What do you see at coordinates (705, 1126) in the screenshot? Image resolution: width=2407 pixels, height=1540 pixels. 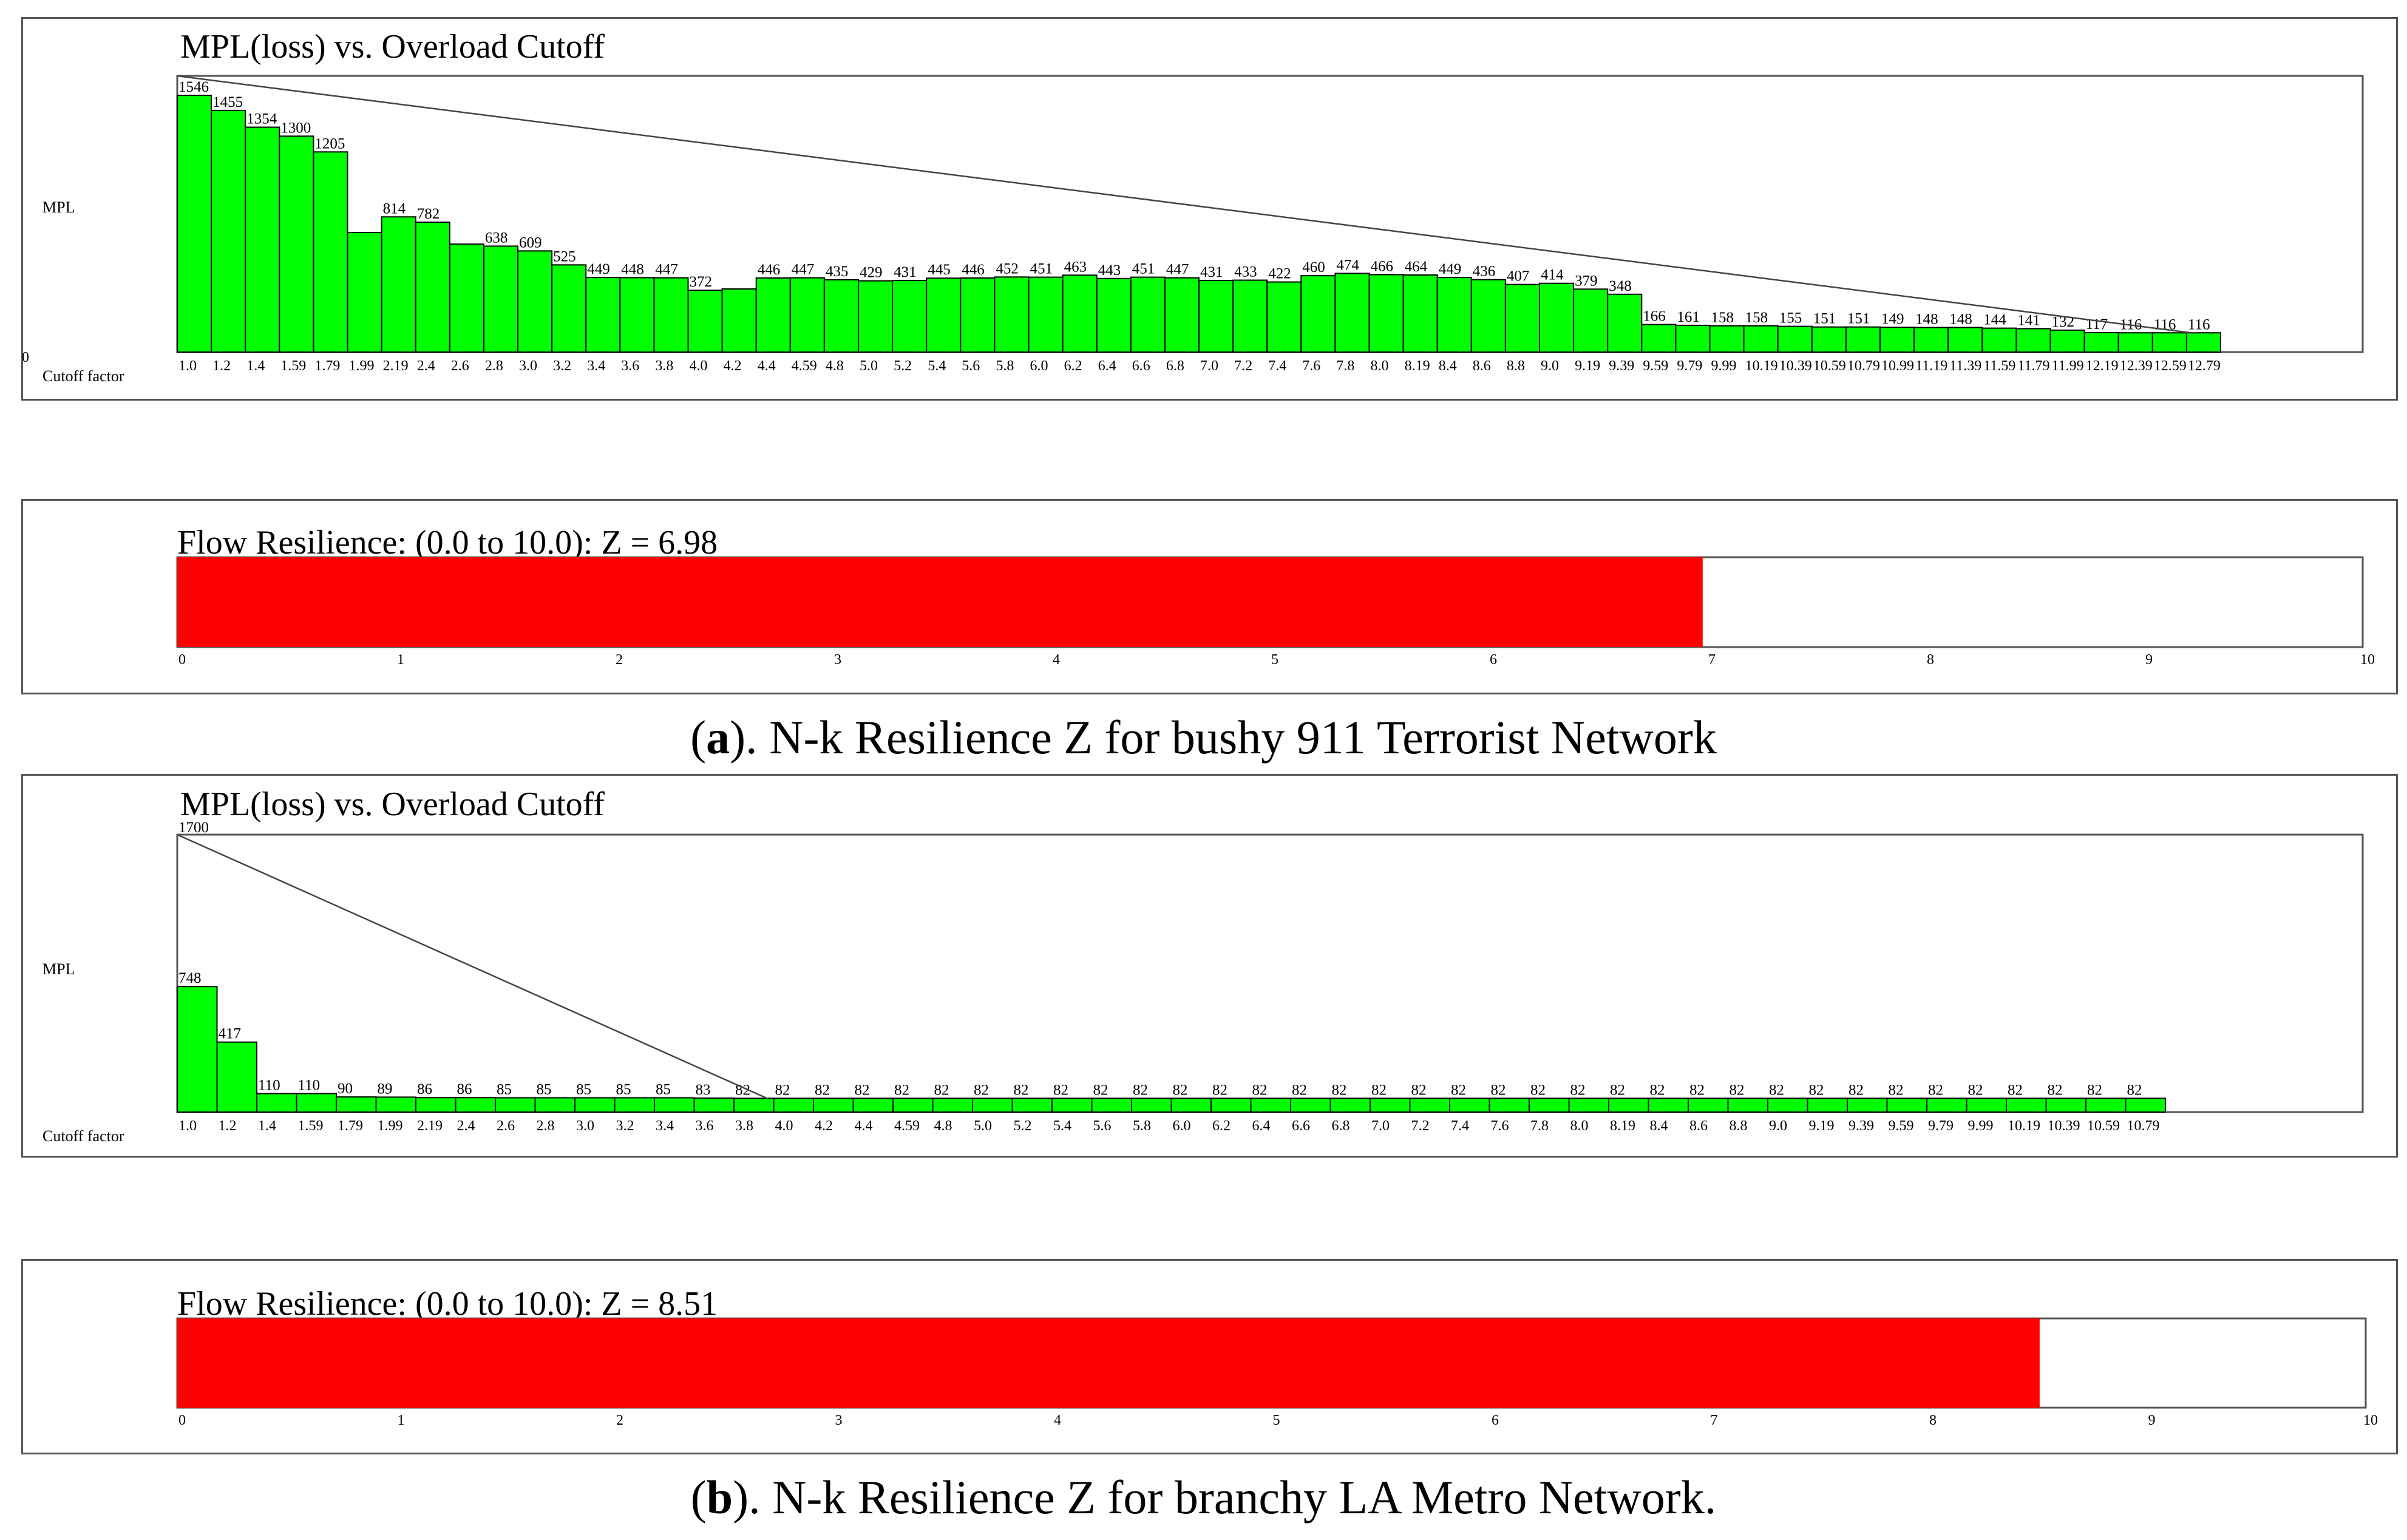 I see `tick-label: 3.6` at bounding box center [705, 1126].